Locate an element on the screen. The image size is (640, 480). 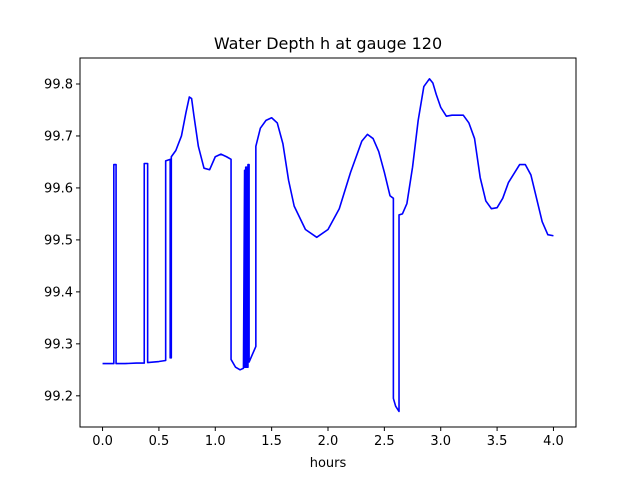
x-tick-label: 0.5 is located at coordinates (159, 441).